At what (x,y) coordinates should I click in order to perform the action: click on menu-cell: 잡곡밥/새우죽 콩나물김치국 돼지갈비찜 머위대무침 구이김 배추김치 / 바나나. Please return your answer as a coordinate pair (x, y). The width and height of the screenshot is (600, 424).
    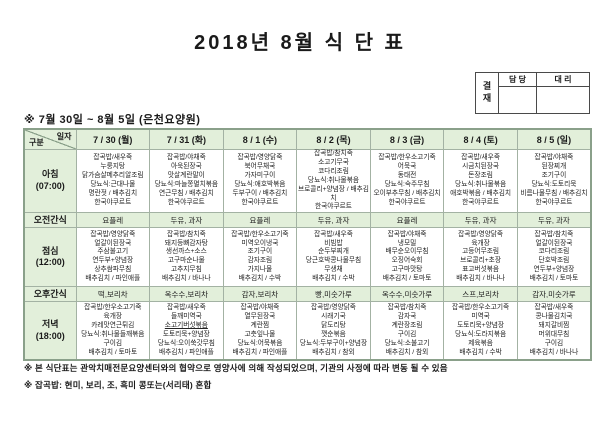
    Looking at the image, I should click on (554, 331).